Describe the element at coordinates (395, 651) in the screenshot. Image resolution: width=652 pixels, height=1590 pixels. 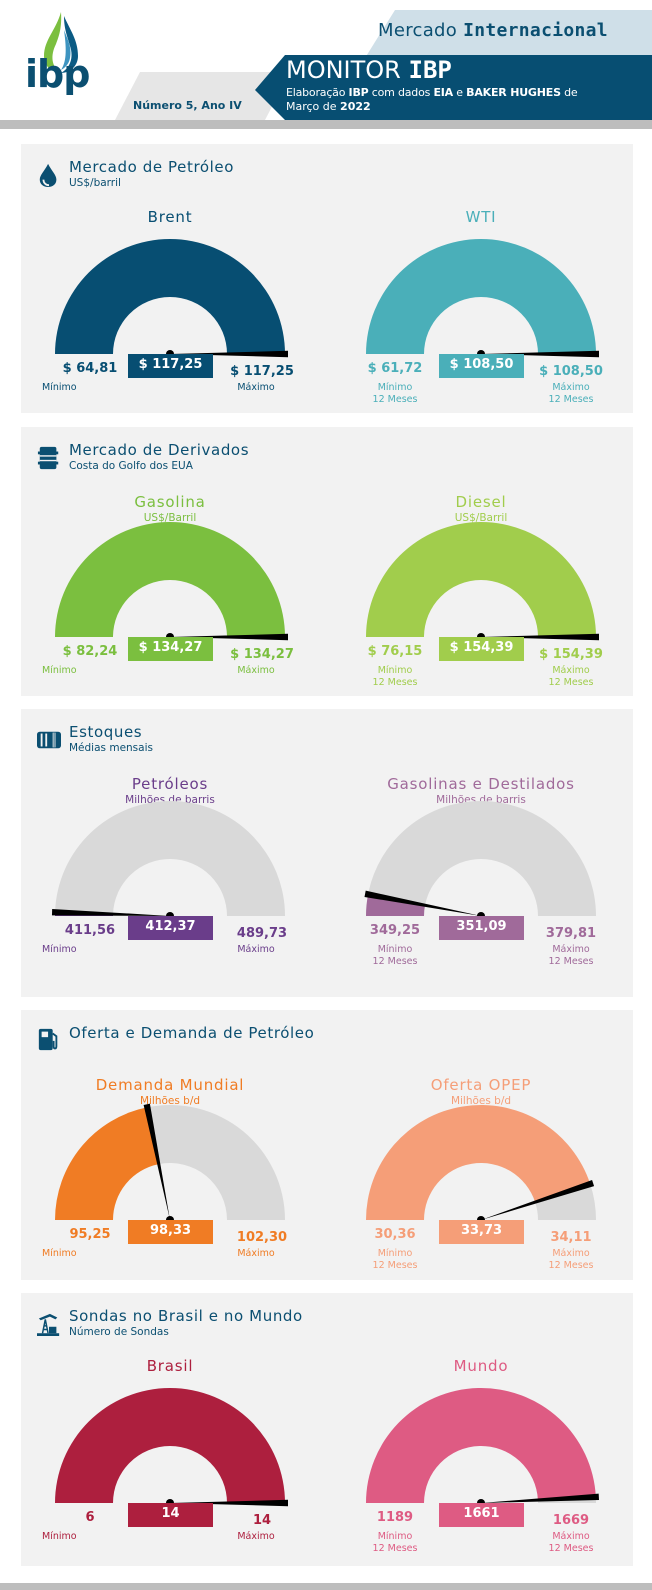
I see `min-value: $ 76,15` at that location.